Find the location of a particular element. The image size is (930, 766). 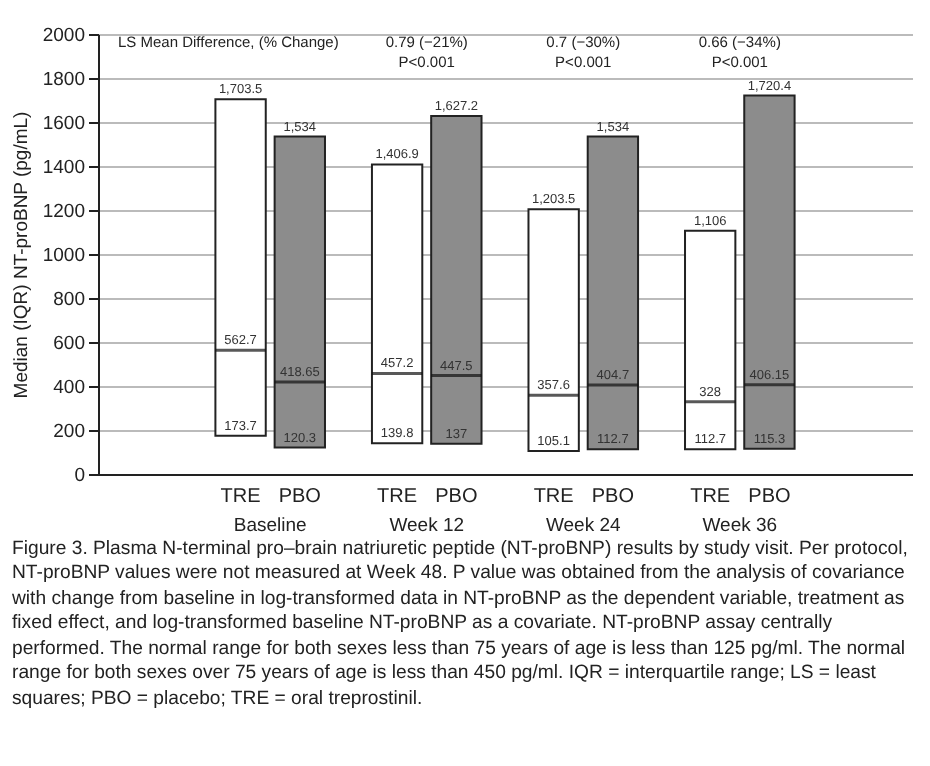

x-tick-label: Week 24 is located at coordinates (583, 526).